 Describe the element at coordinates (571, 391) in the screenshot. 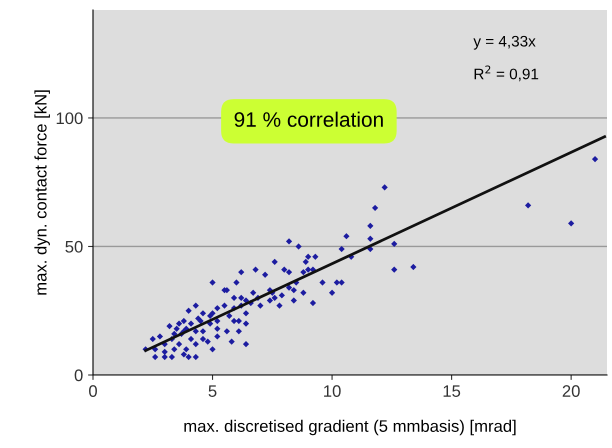

I see `x-tick-label: 20` at that location.